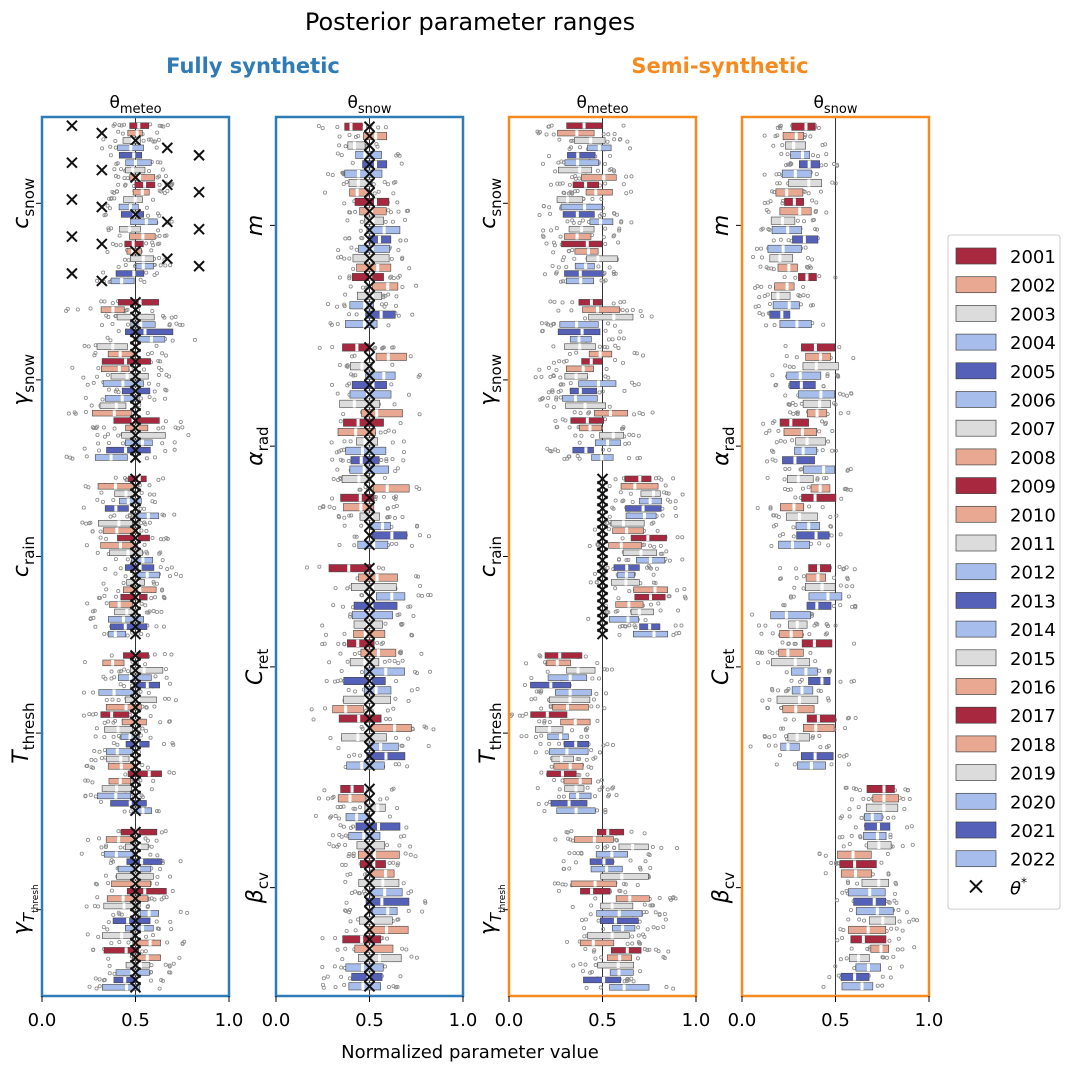  Describe the element at coordinates (490, 556) in the screenshot. I see `param-label: crain` at that location.